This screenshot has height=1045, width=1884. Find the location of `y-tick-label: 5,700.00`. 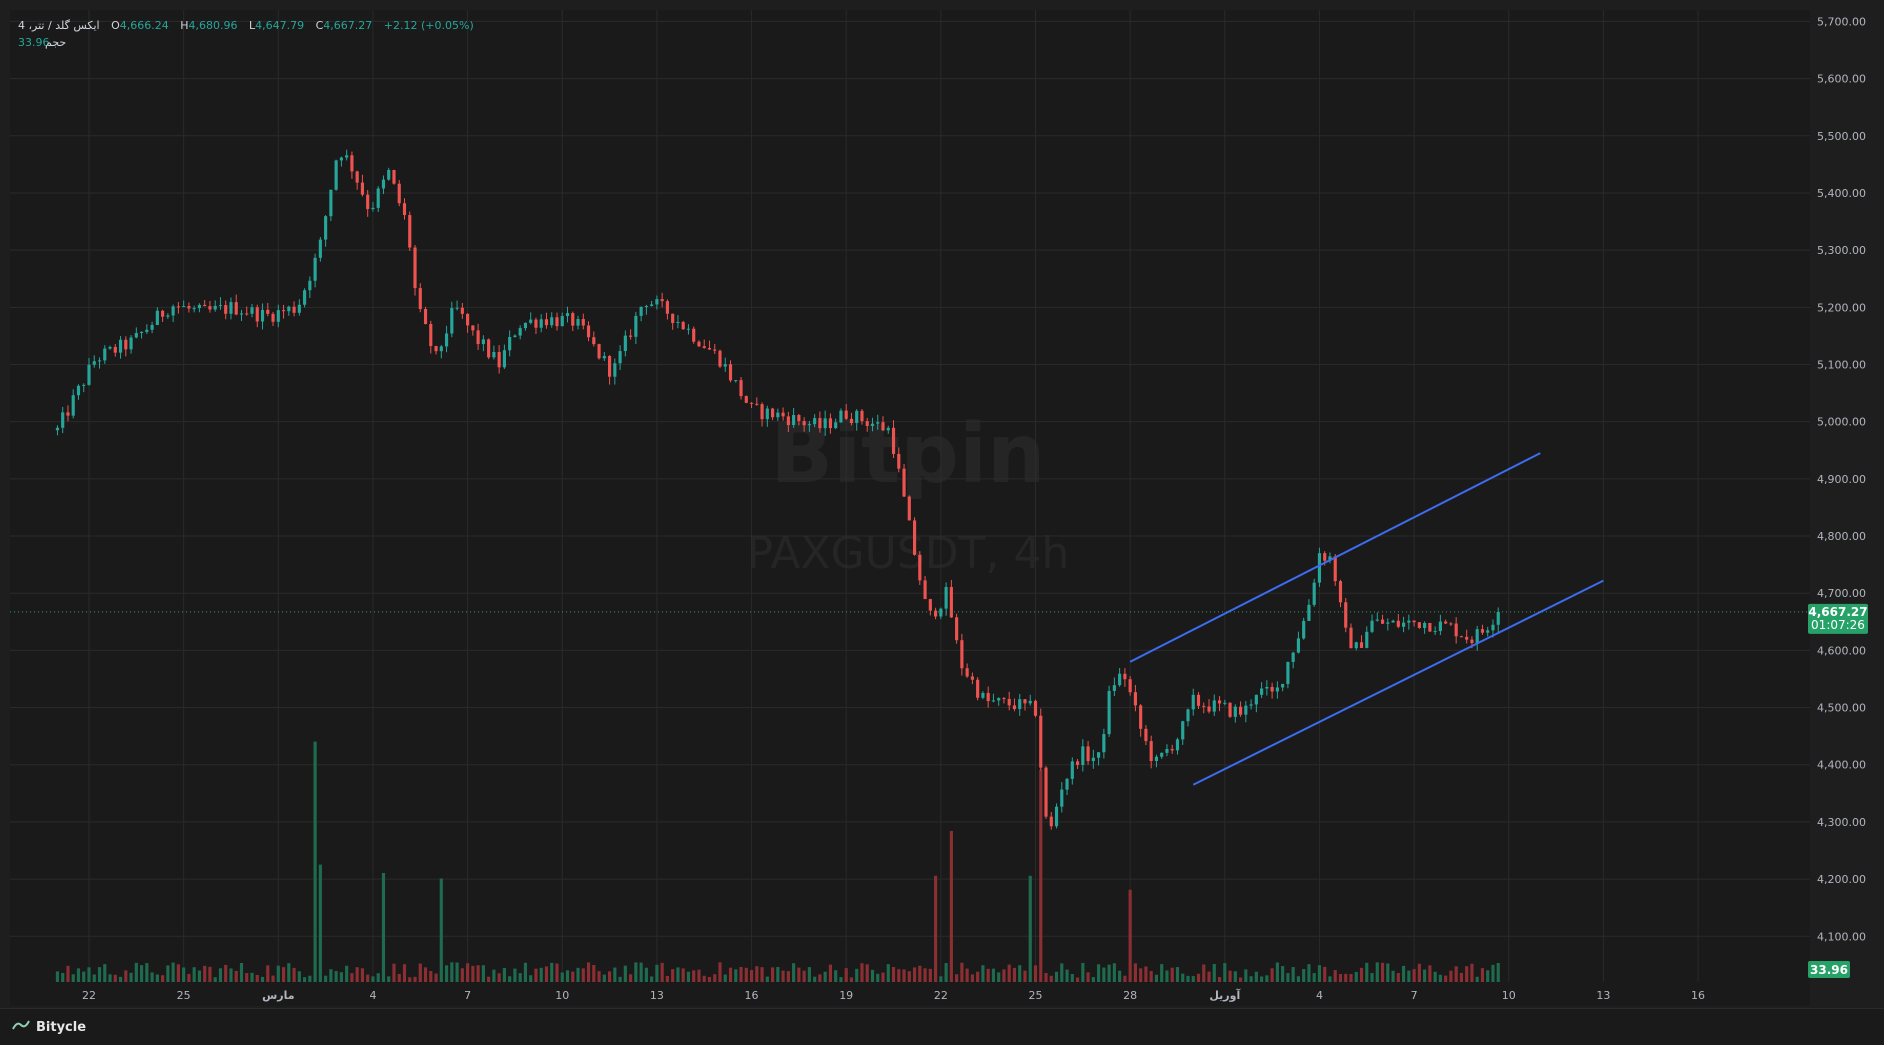

y-tick-label: 5,700.00 is located at coordinates (1841, 21).